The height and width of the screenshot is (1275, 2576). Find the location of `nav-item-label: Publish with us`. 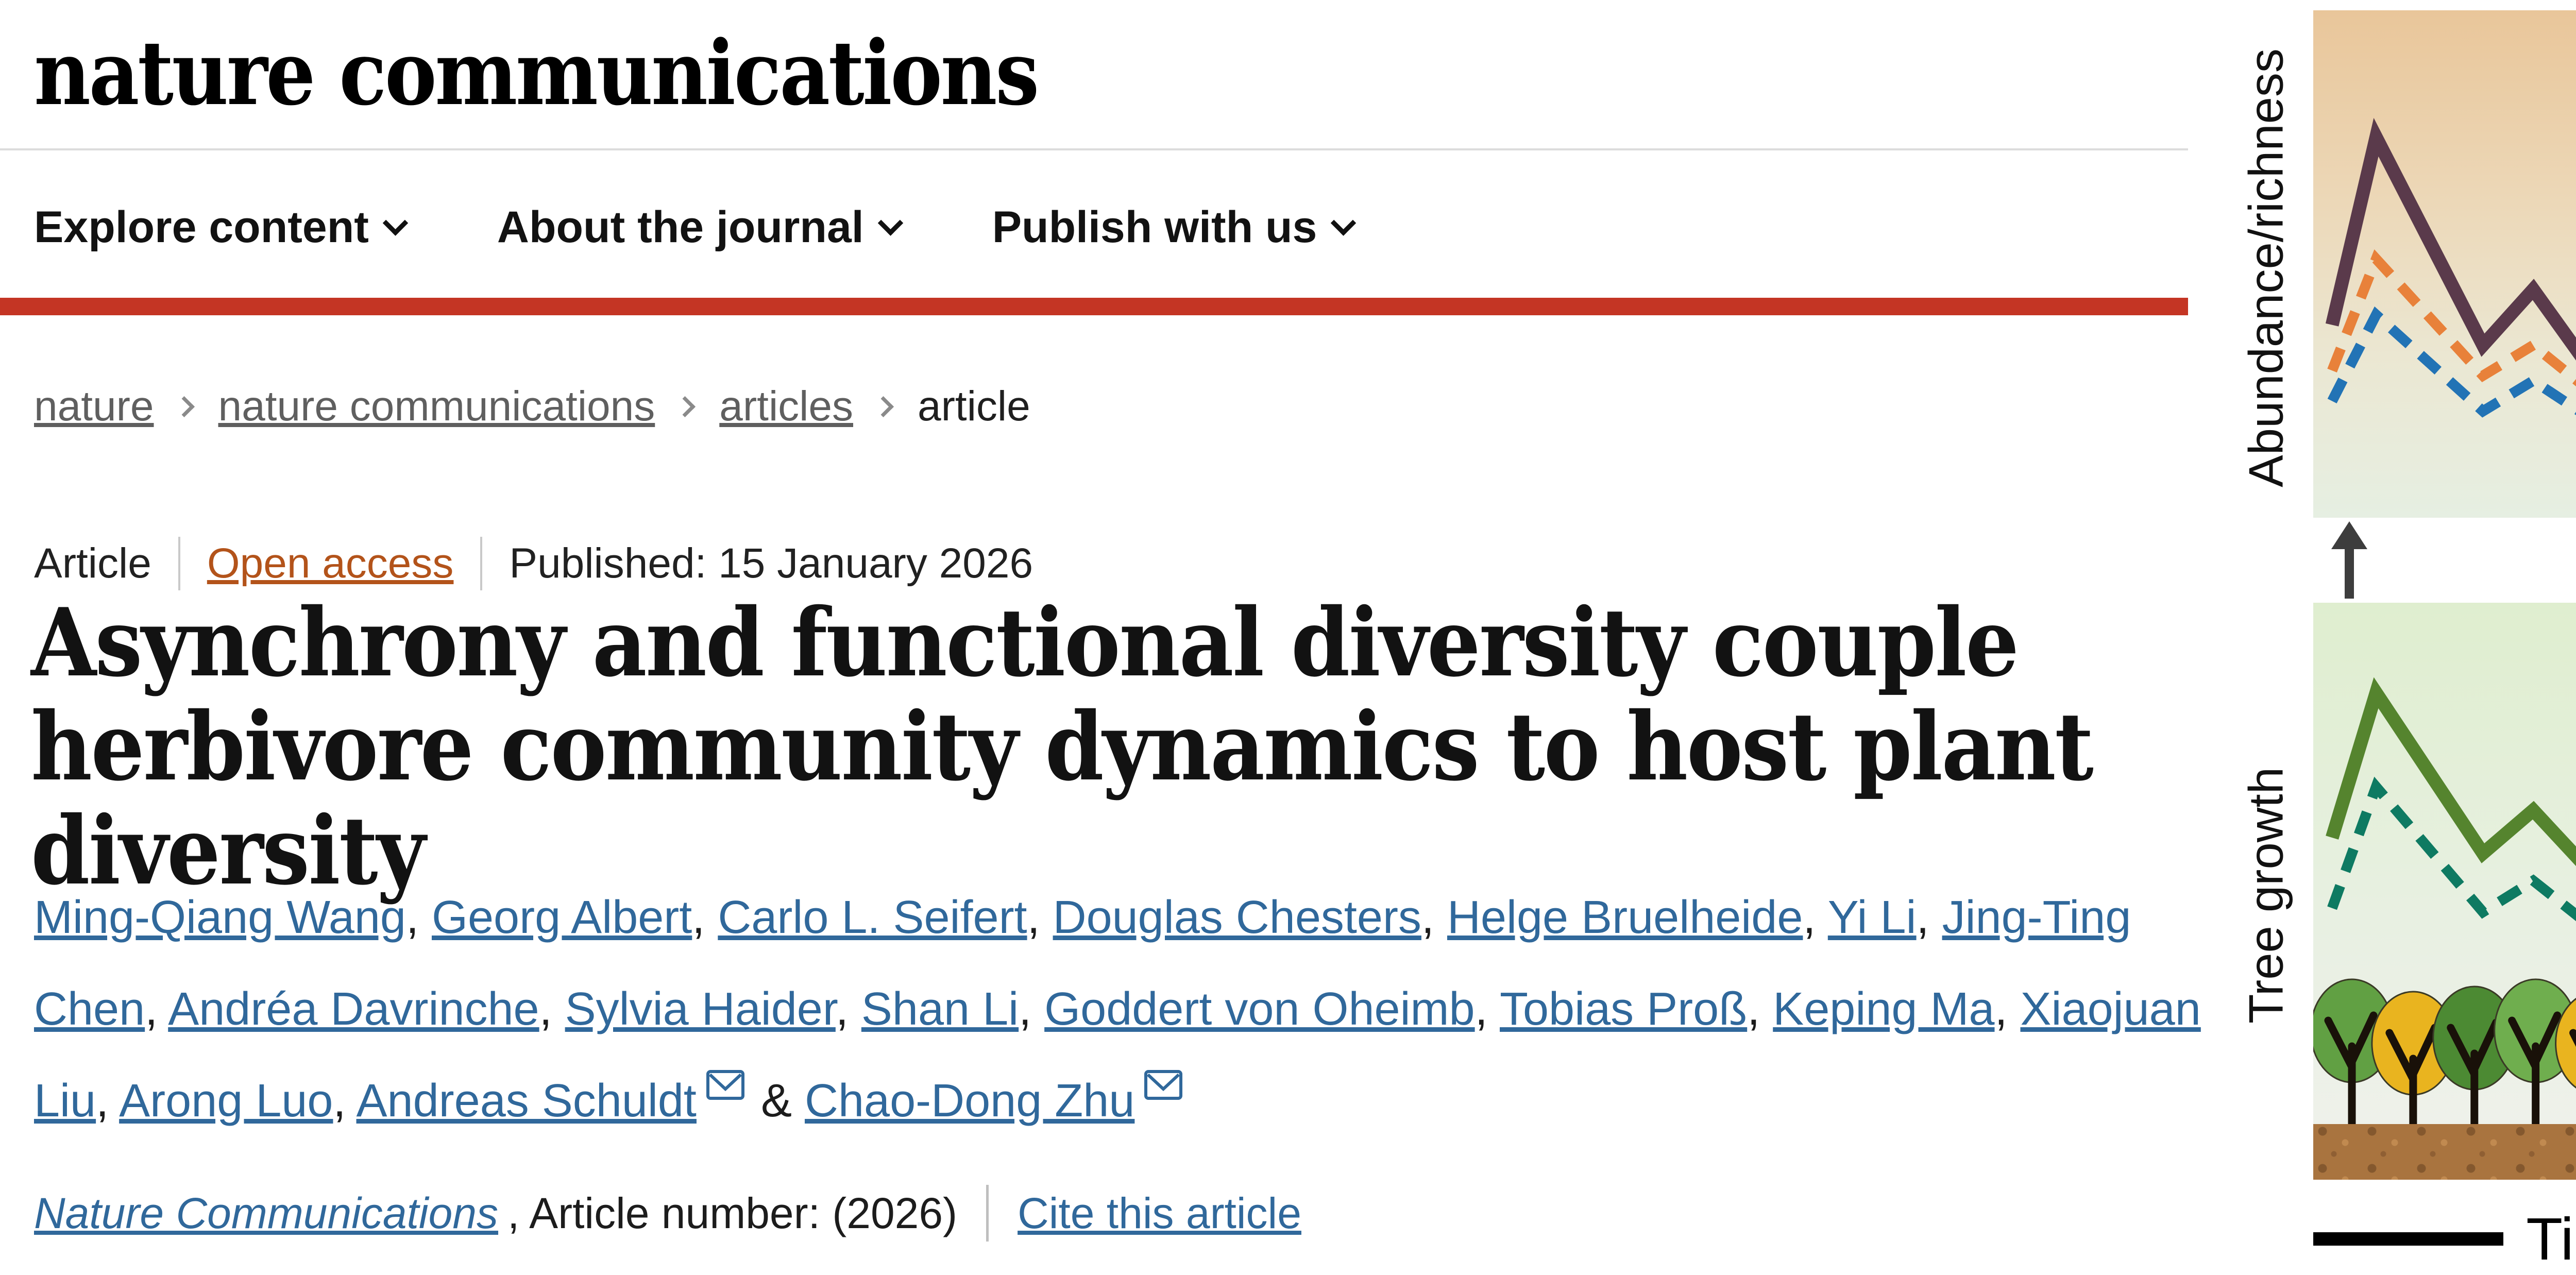

nav-item-label: Publish with us is located at coordinates (1154, 227).